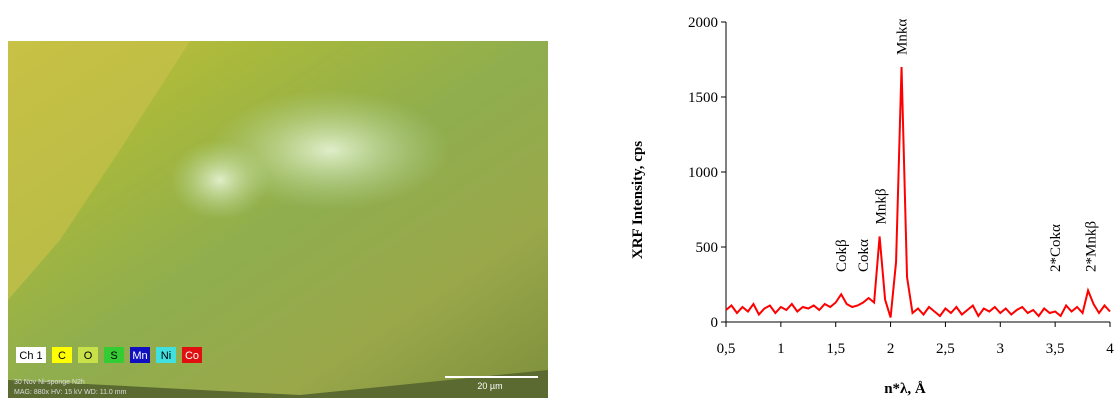 The width and height of the screenshot is (1114, 408). What do you see at coordinates (70, 392) in the screenshot?
I see `image-footer: MAG: 880x HV: 15 kV WD: 11.0 mm` at bounding box center [70, 392].